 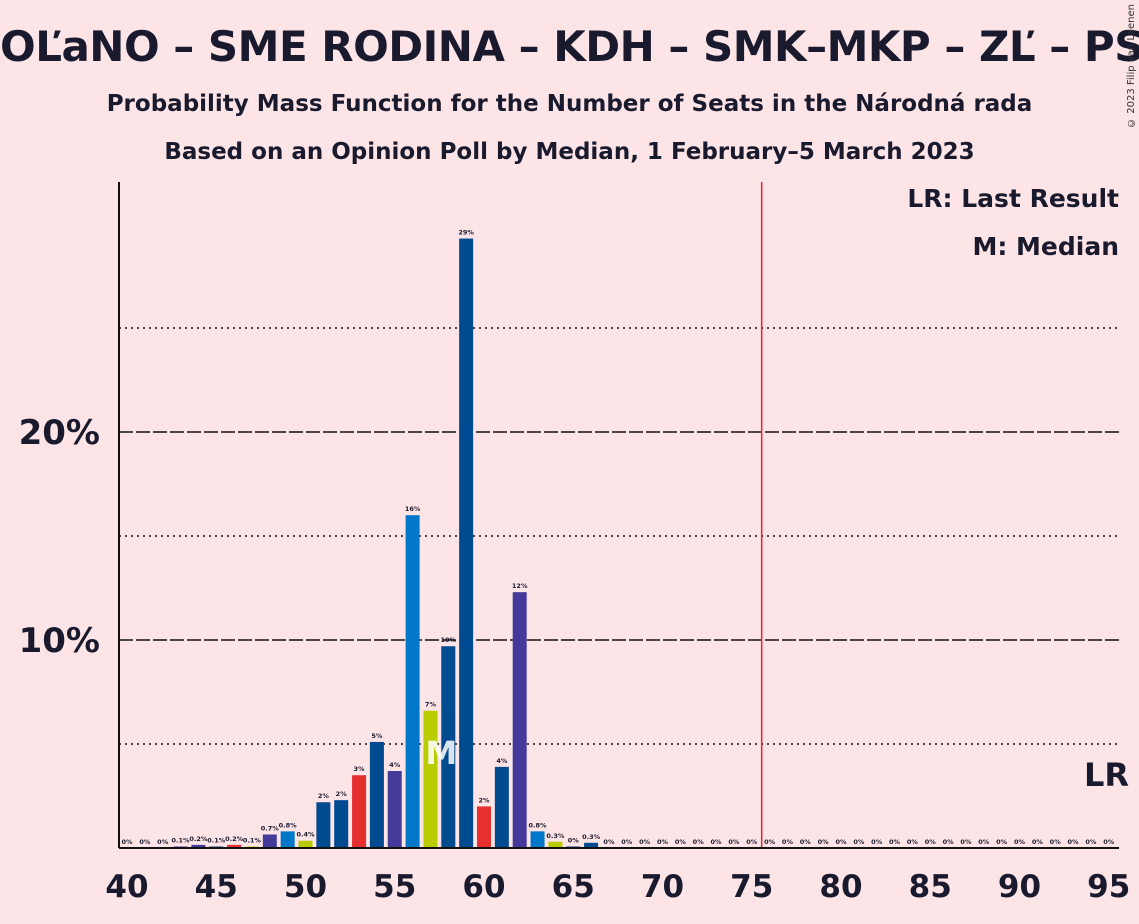 I want to click on x-tick-label: 45, so click(x=216, y=887).